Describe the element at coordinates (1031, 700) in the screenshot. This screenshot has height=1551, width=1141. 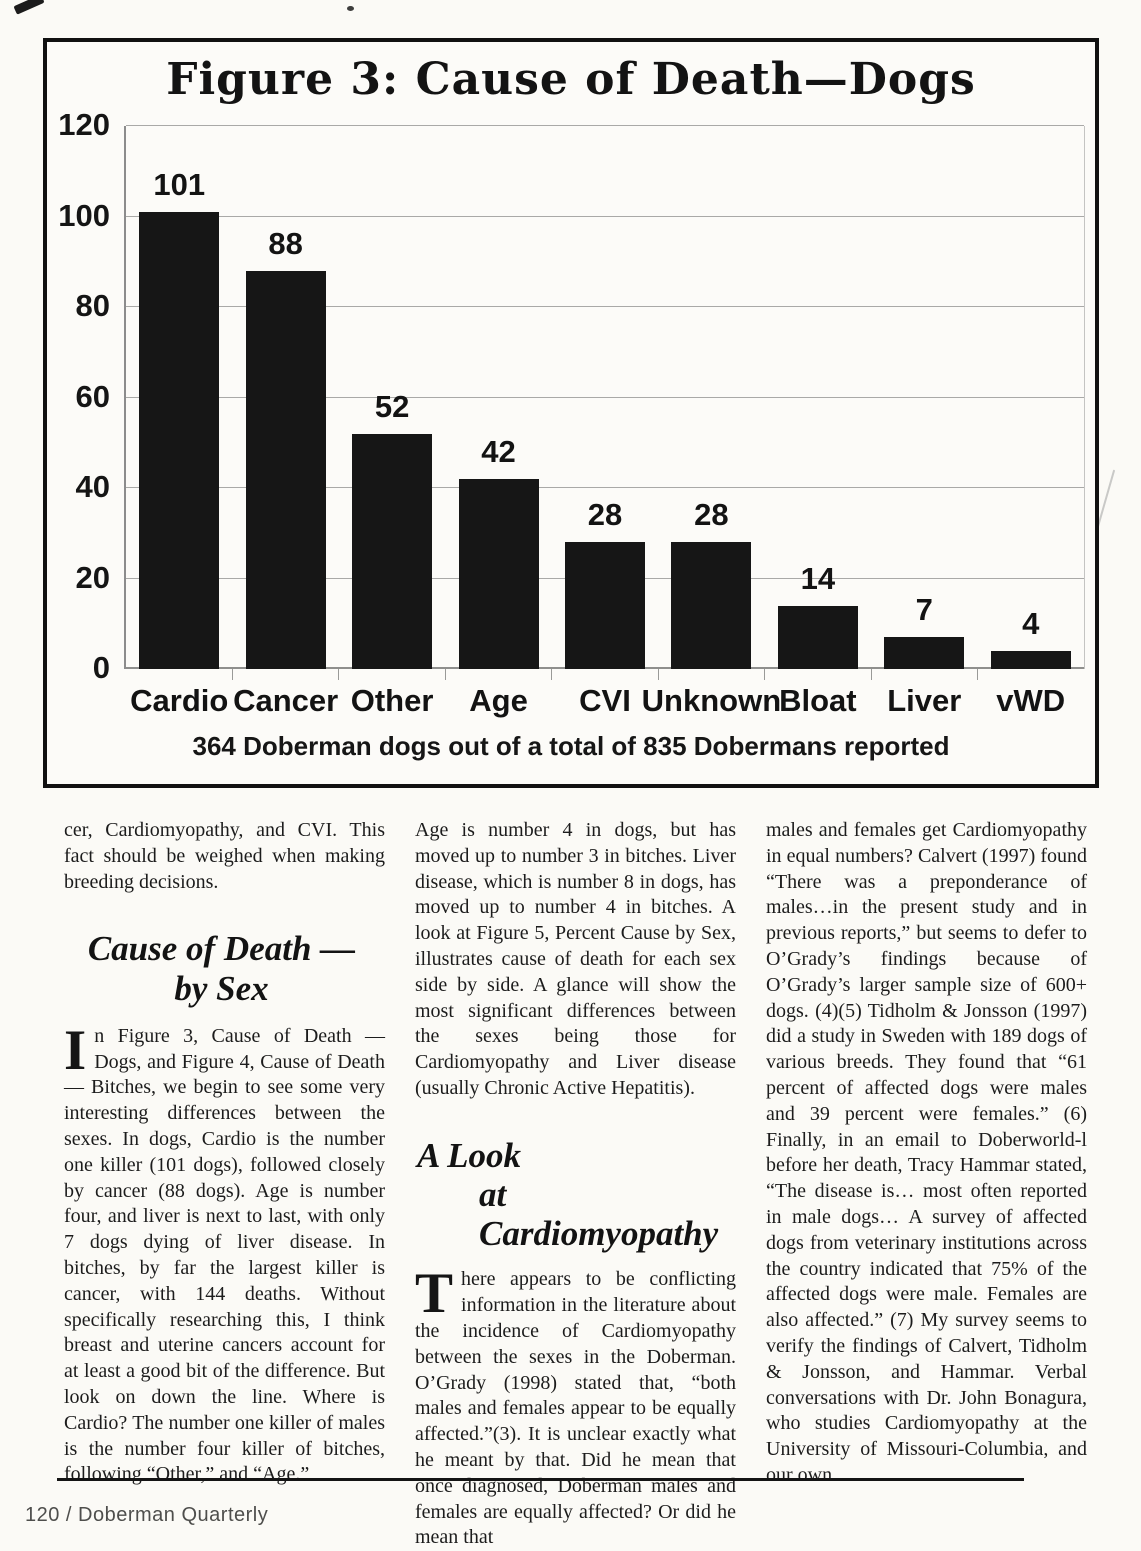
I see `x-axis-category-label: vWD` at that location.